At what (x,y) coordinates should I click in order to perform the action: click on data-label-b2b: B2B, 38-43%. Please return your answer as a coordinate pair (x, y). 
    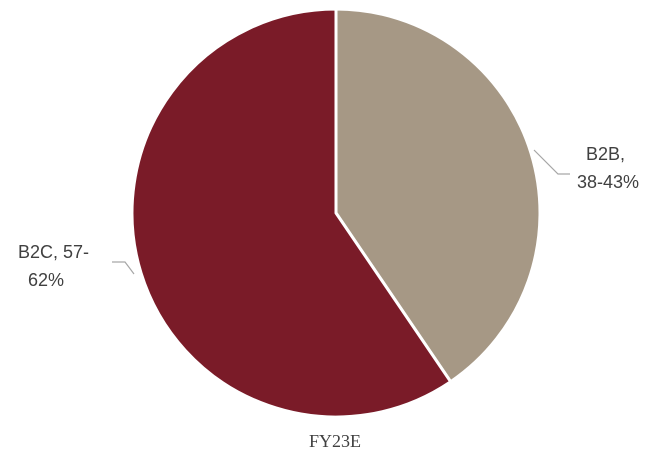
    Looking at the image, I should click on (608, 168).